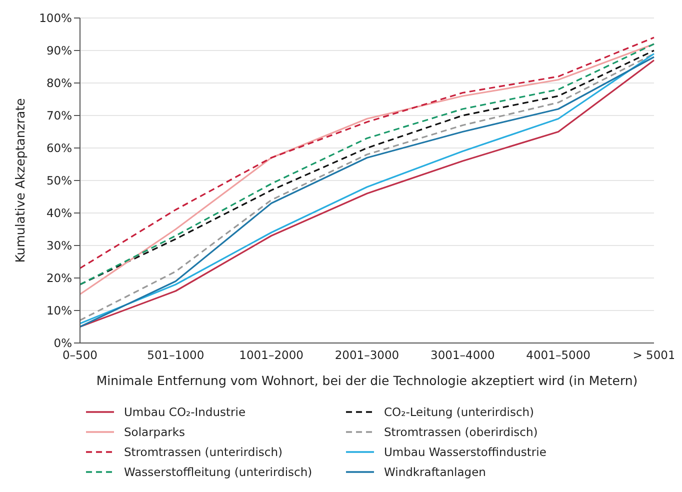 Image resolution: width=682 pixels, height=492 pixels. What do you see at coordinates (459, 412) in the screenshot?
I see `legend-label: CO₂-Leitung (unterirdisch)` at bounding box center [459, 412].